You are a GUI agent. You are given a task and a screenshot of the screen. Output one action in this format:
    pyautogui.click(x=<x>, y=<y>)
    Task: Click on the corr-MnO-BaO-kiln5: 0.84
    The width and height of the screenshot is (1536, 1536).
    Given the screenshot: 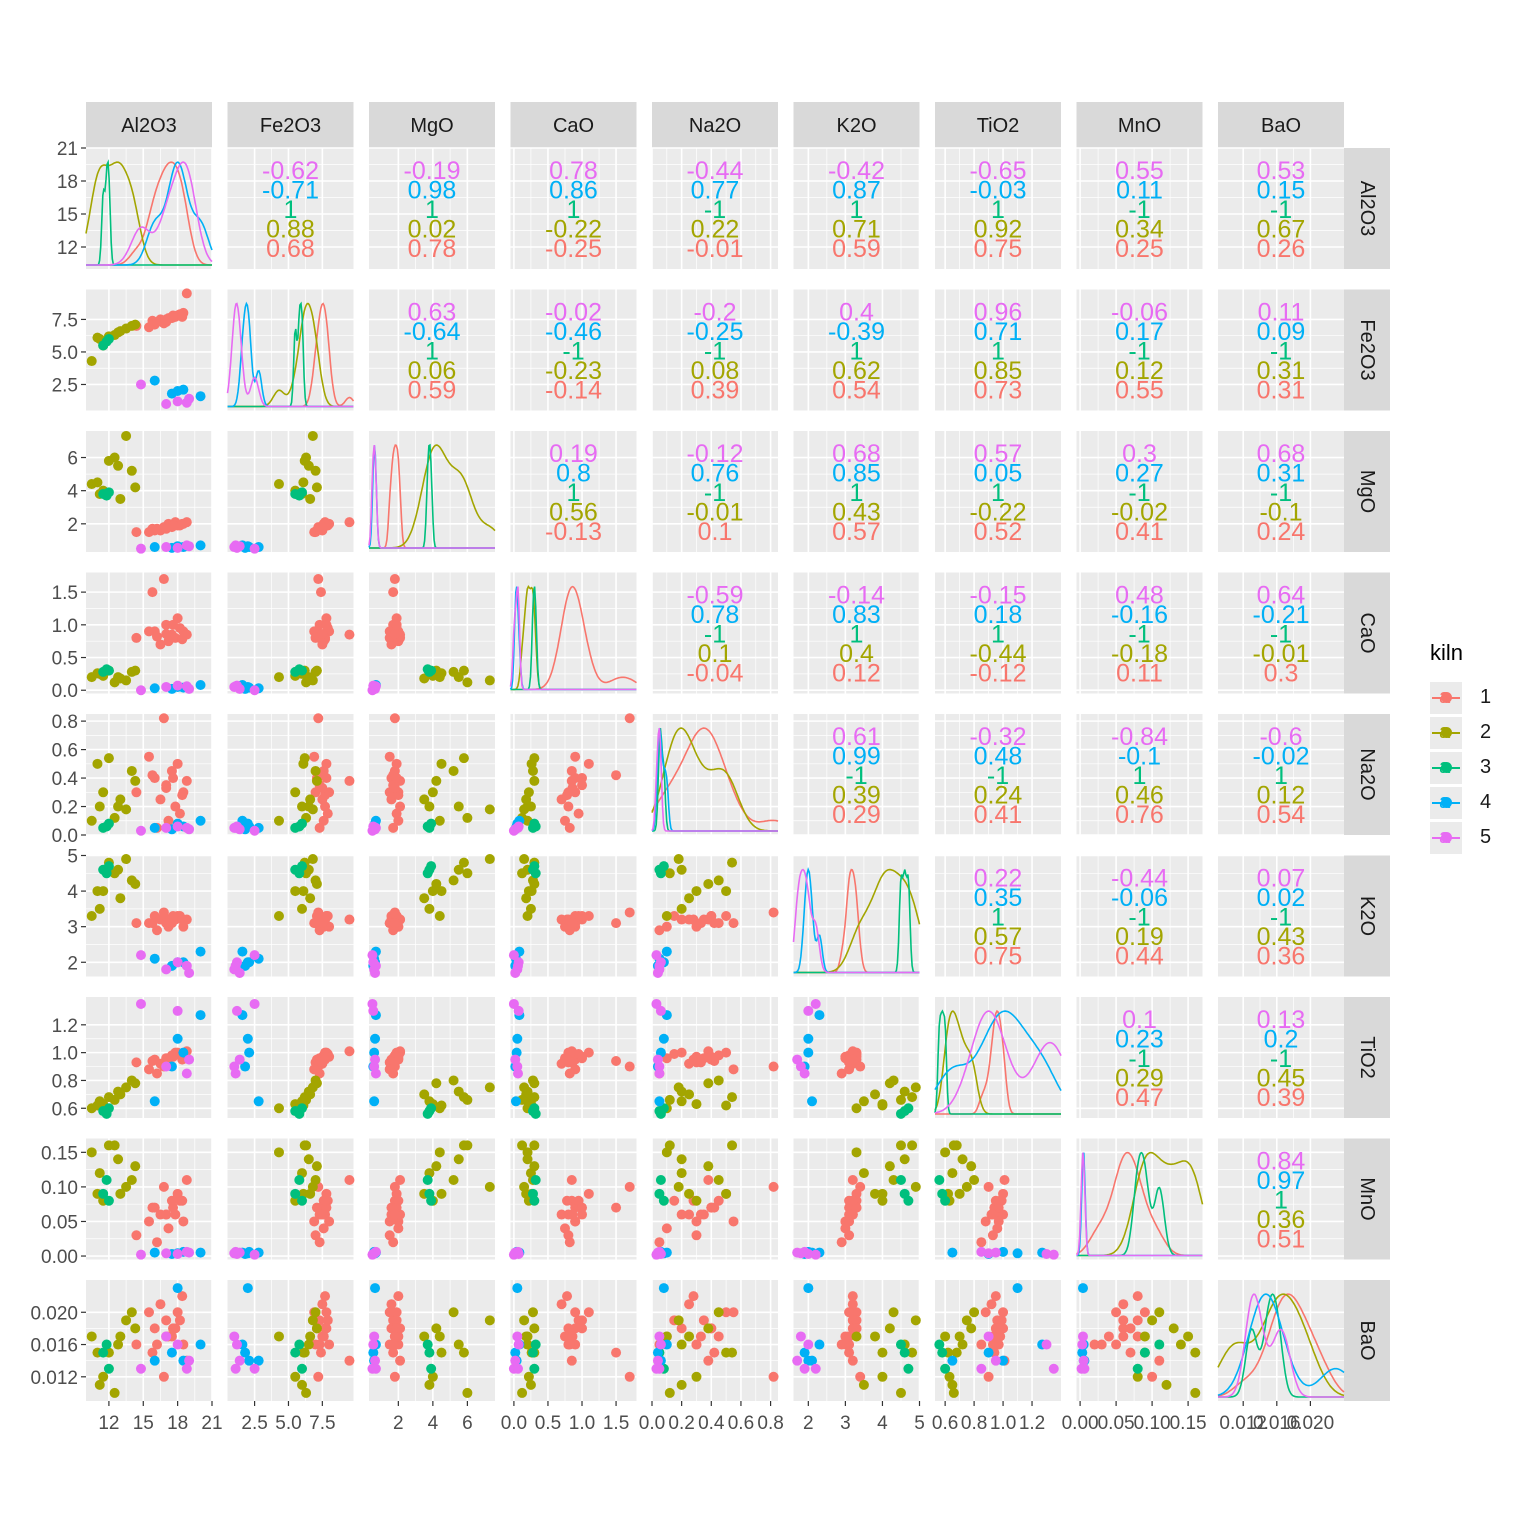 What is the action you would take?
    pyautogui.click(x=1281, y=1162)
    